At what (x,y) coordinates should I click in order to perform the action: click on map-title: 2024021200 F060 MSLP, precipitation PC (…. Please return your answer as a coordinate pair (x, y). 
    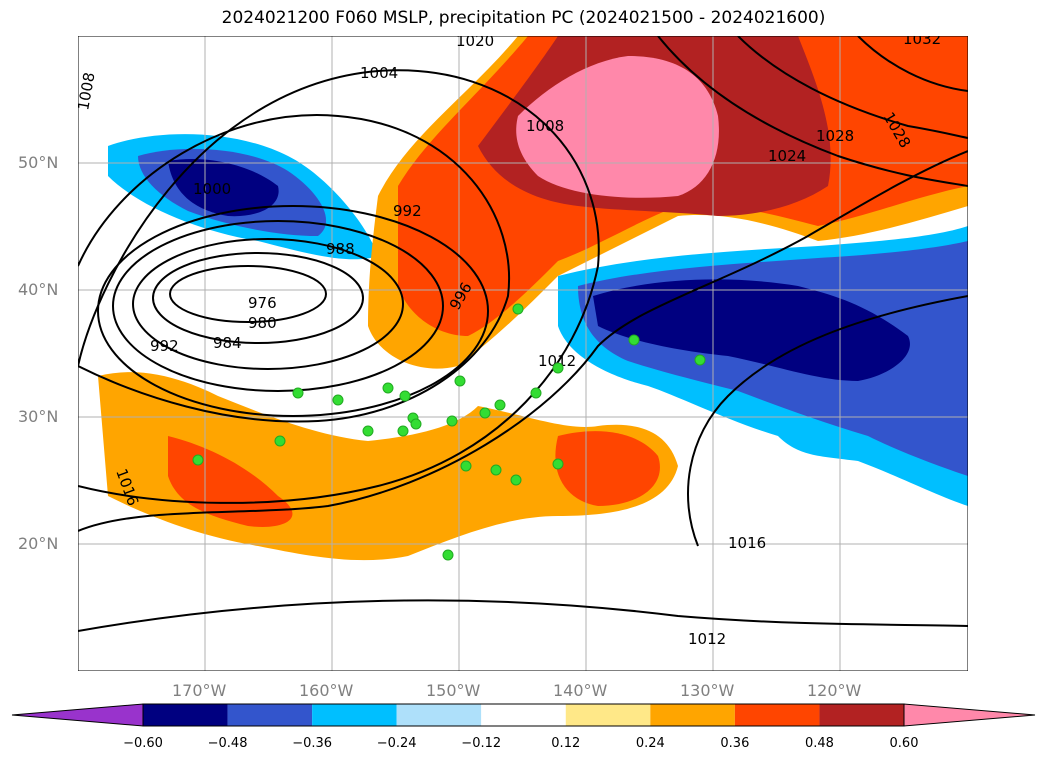
    Looking at the image, I should click on (523, 18).